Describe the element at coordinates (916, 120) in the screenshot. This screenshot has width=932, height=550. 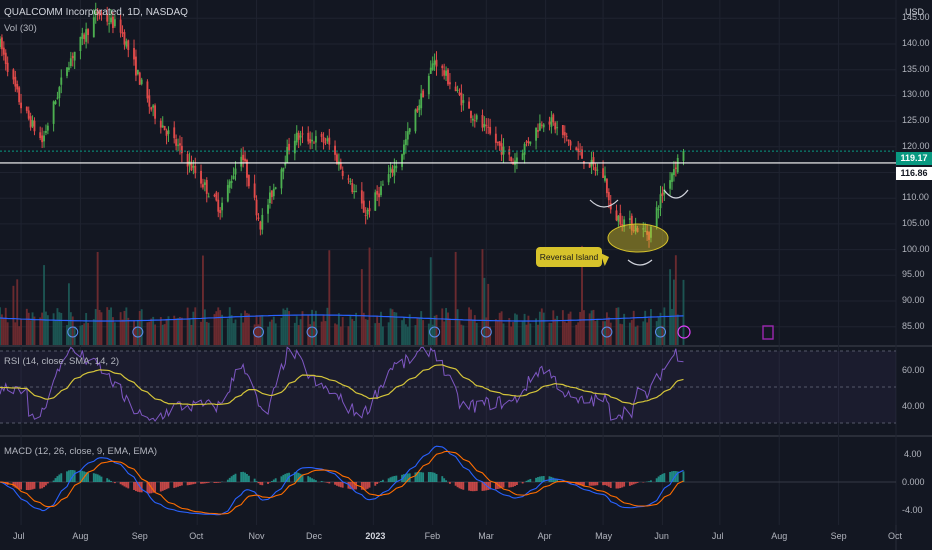
I see `price-tick: 125.00` at that location.